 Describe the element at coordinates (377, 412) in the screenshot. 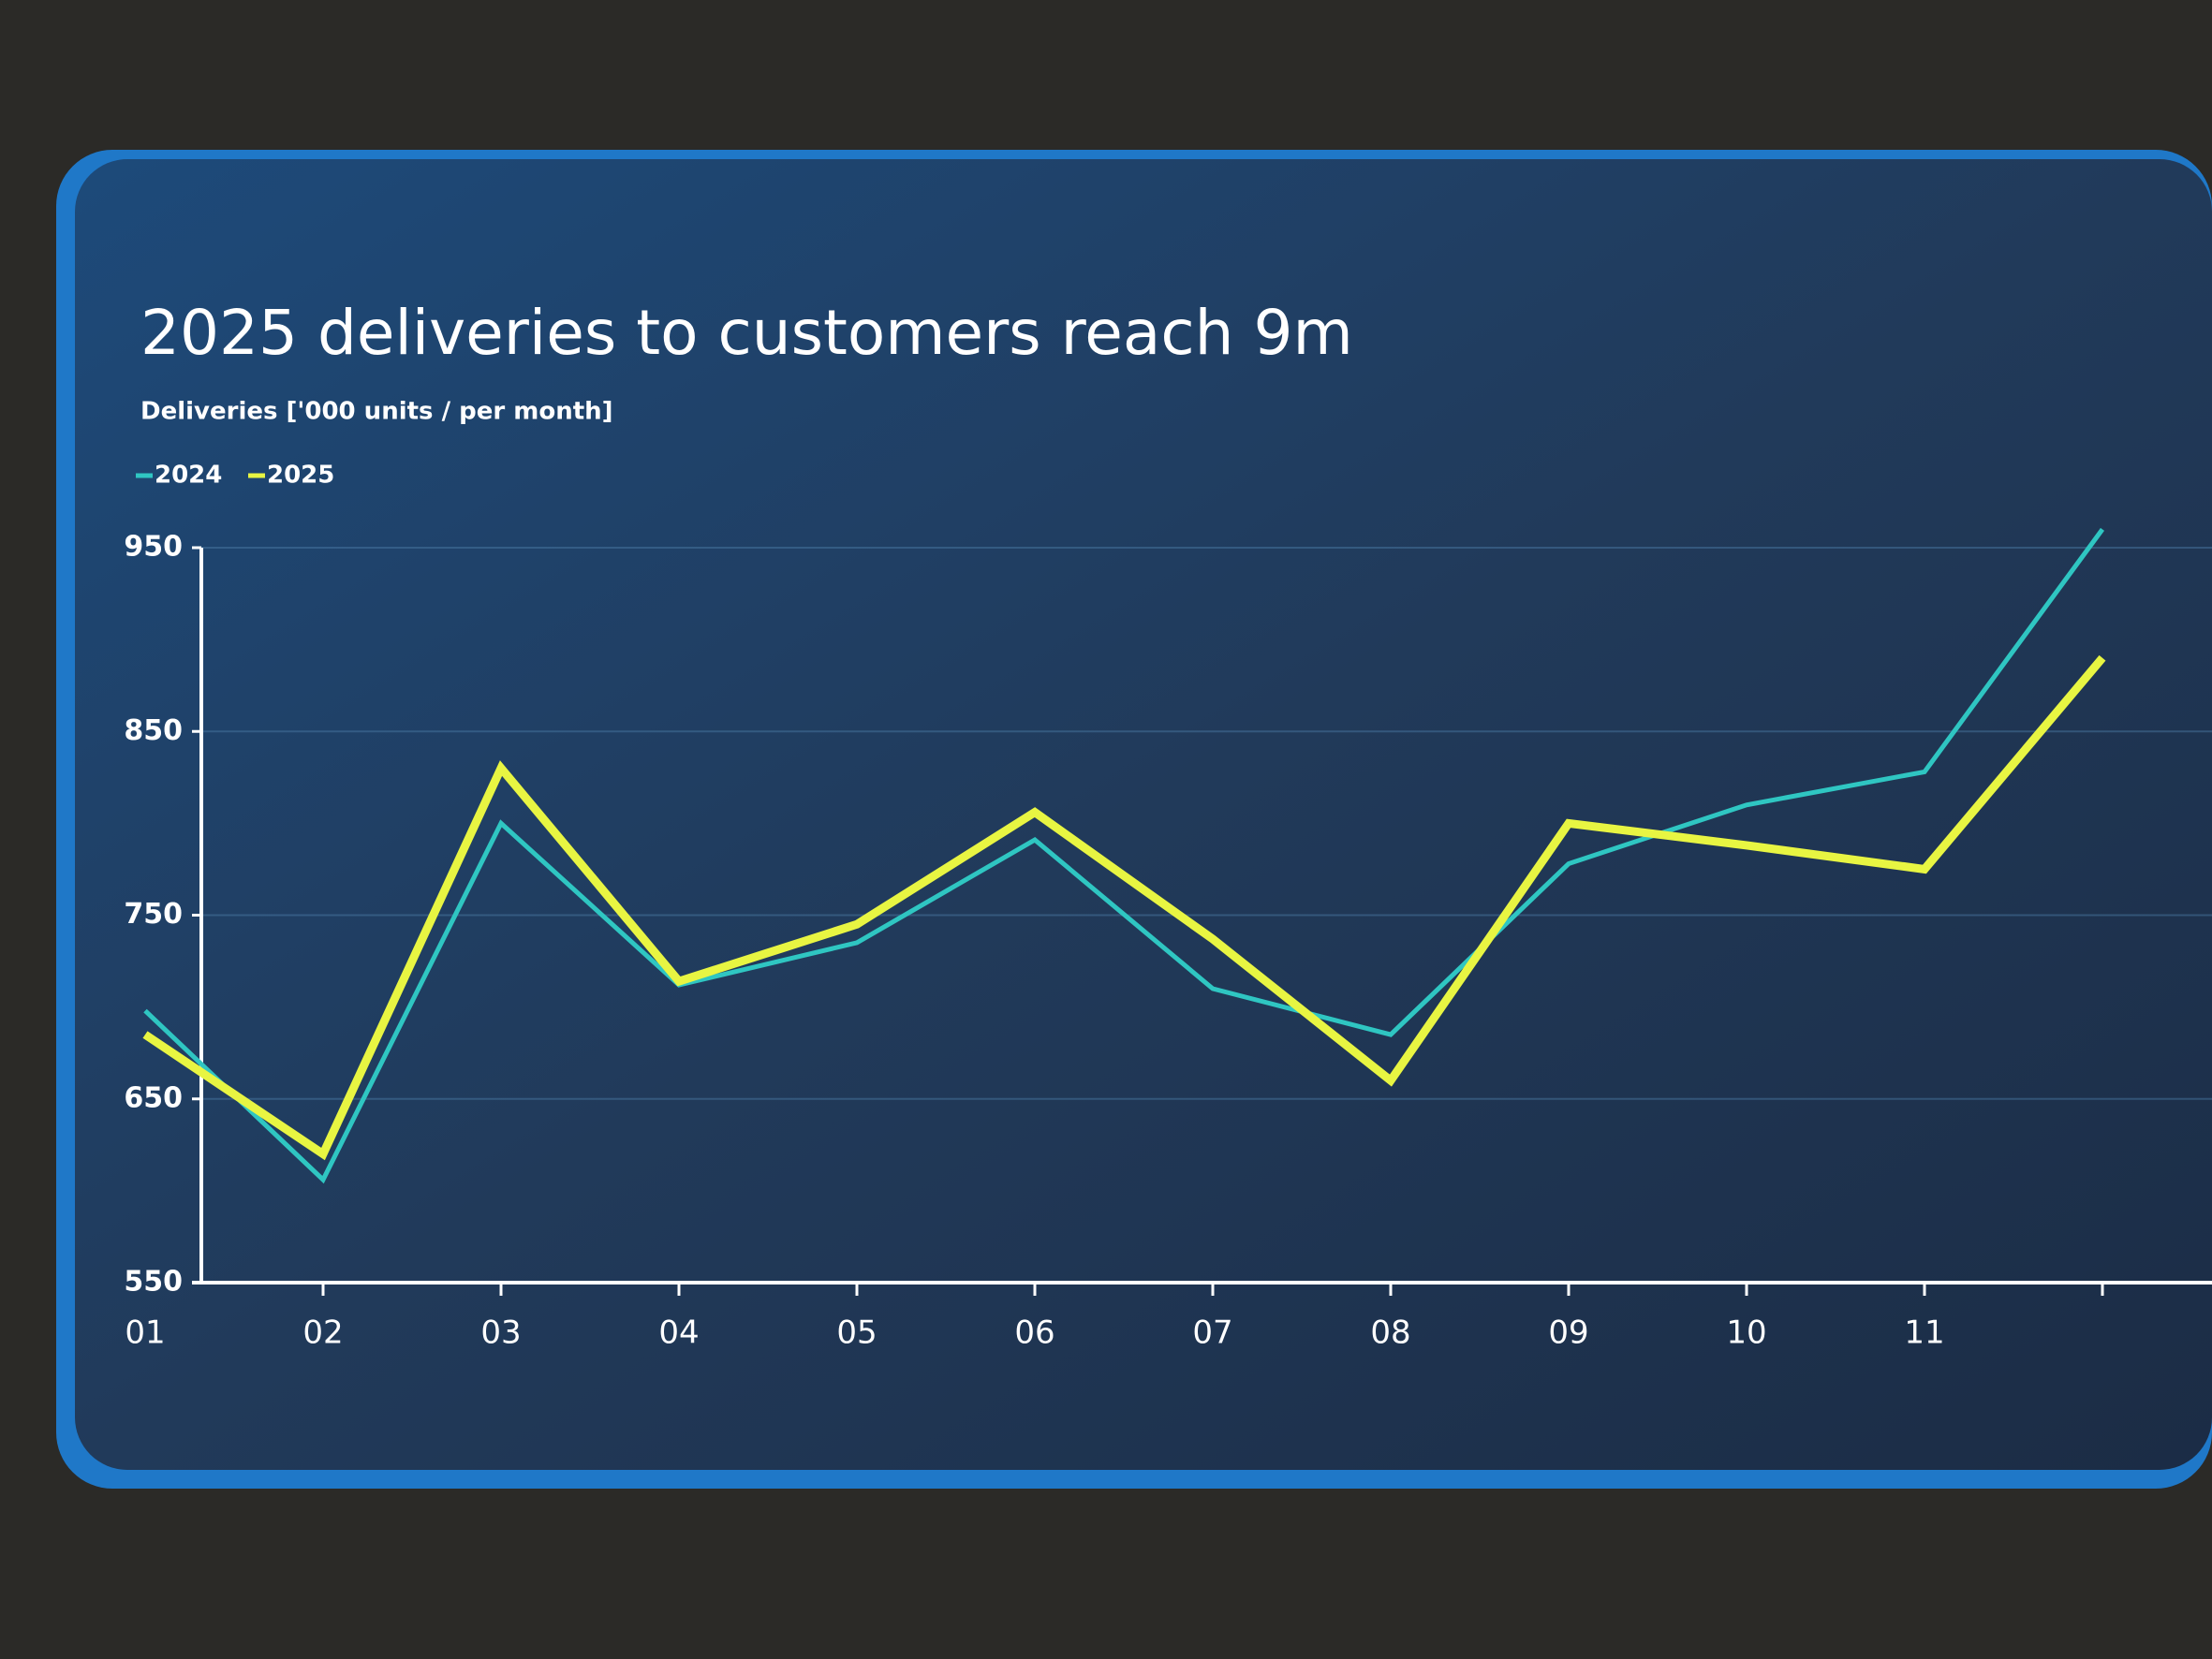

I see `chart-subtitle: Deliveries ['000 units / per month]` at that location.